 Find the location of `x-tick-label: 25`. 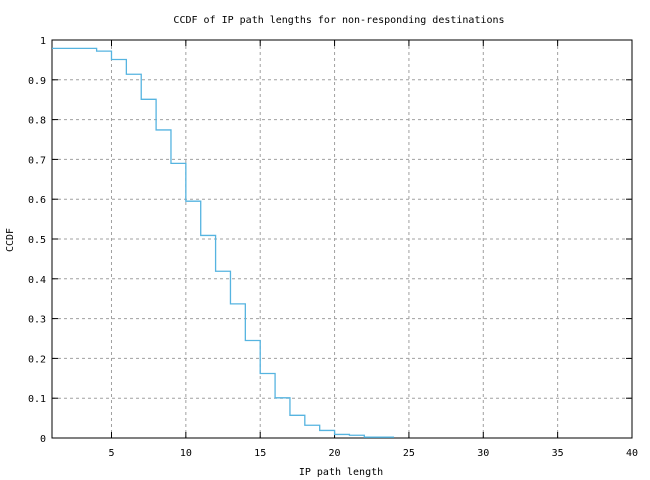

x-tick-label: 25 is located at coordinates (409, 453).